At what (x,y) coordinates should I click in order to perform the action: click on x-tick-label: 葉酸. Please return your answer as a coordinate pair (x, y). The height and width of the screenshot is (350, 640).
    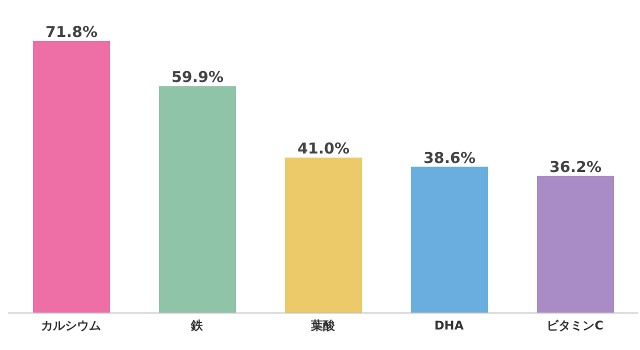
    Looking at the image, I should click on (323, 325).